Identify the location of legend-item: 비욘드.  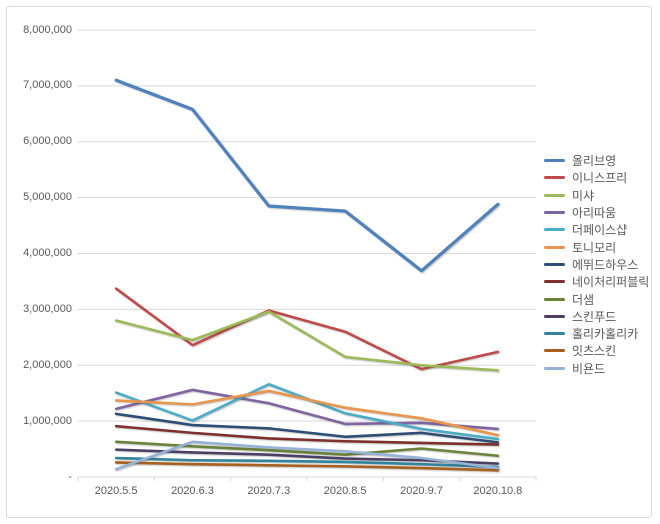
(596, 368).